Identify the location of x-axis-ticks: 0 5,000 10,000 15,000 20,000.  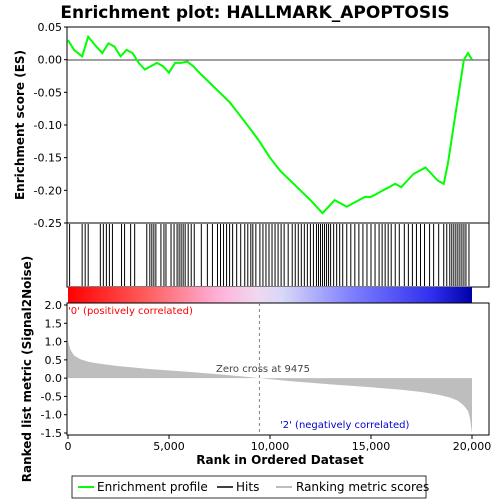
(278, 444).